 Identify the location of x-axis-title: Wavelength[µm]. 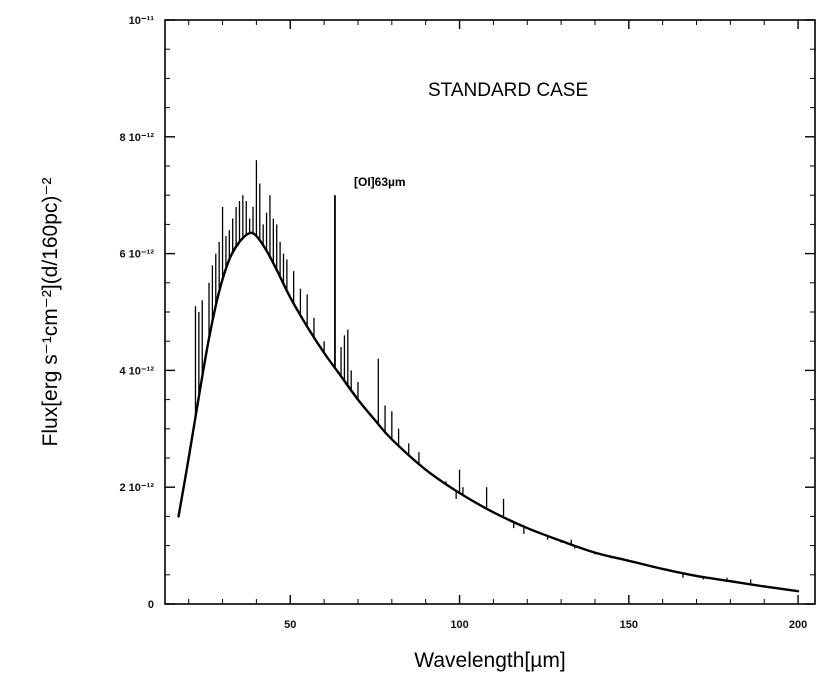
(489, 660).